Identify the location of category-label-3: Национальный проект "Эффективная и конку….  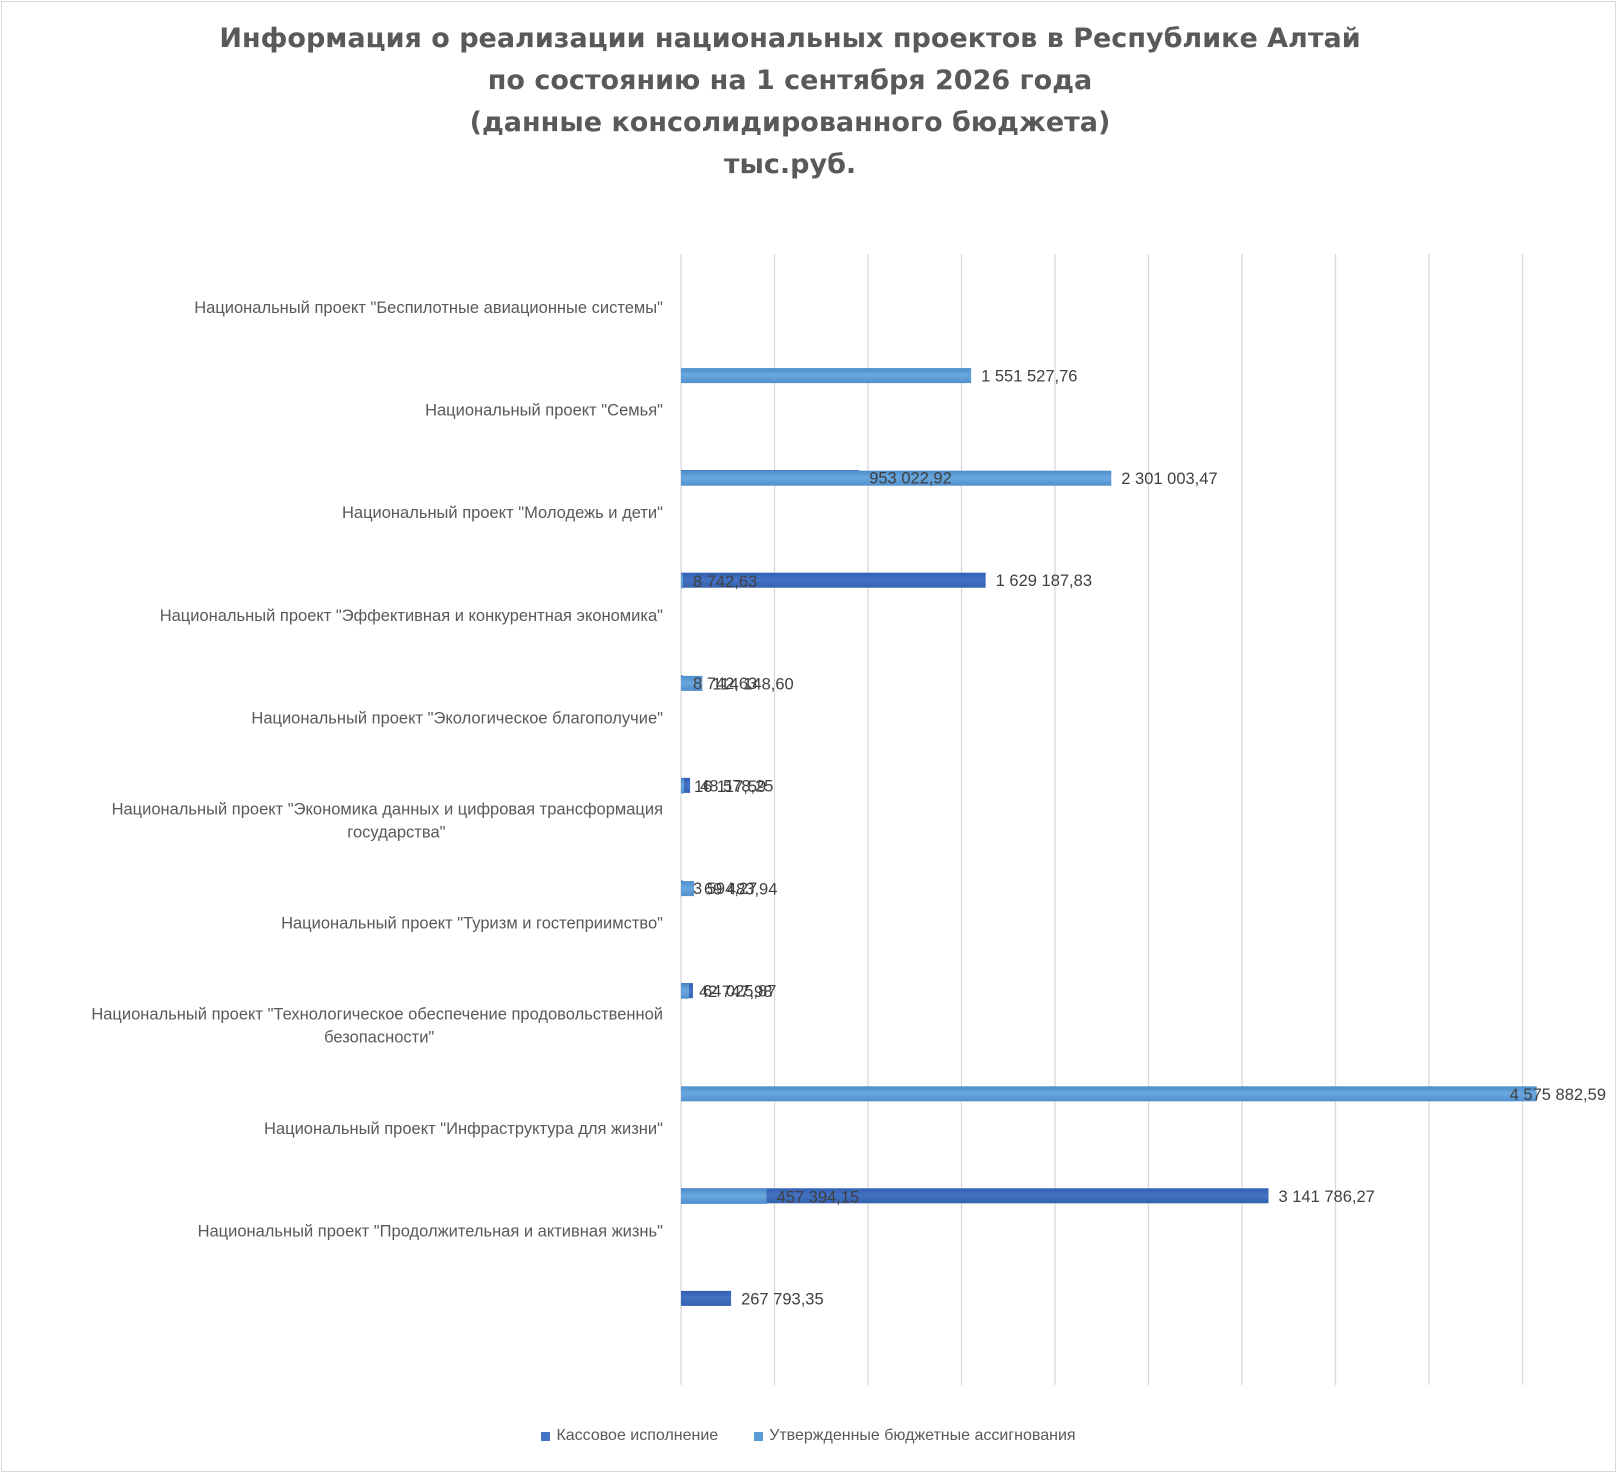
(411, 616).